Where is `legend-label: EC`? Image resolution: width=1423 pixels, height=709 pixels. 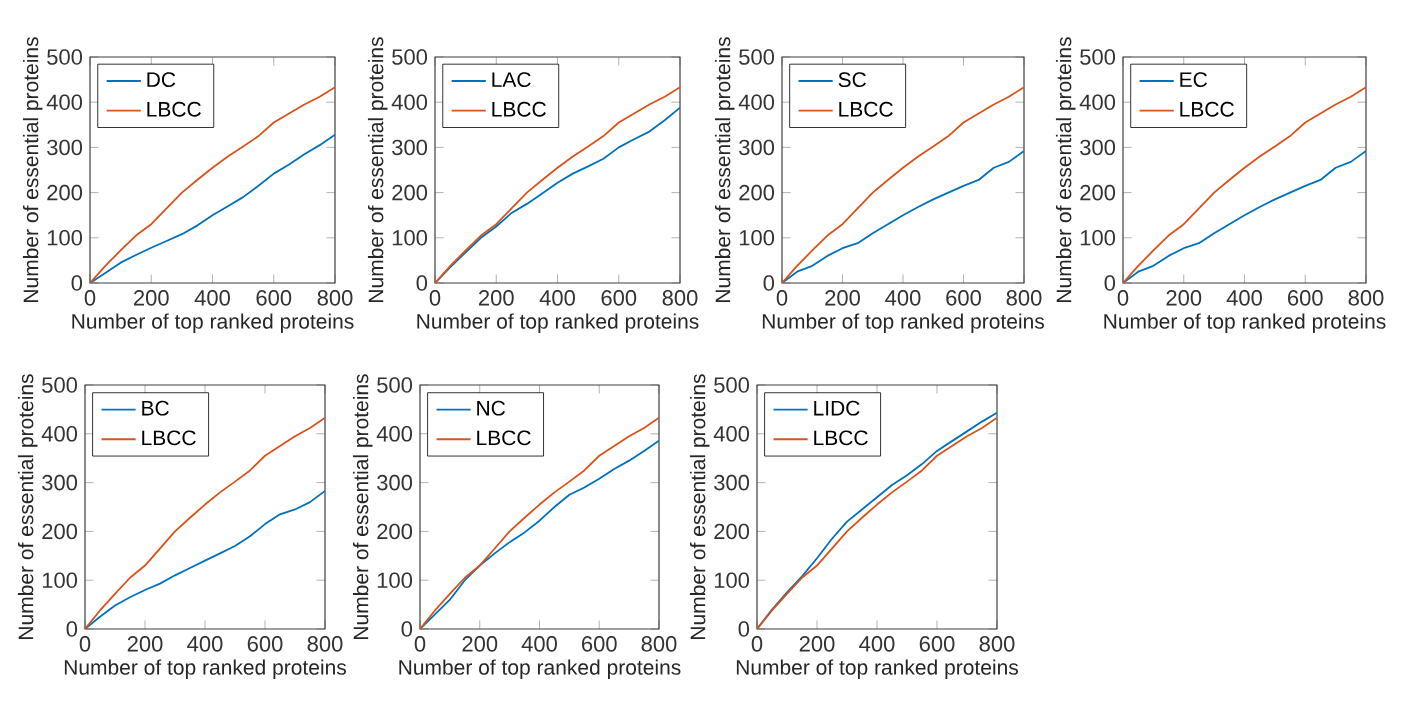
legend-label: EC is located at coordinates (1194, 80).